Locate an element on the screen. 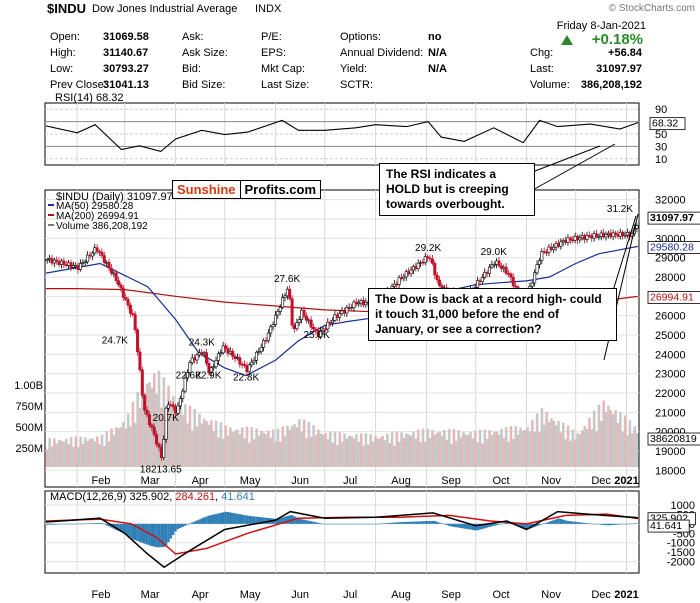 The width and height of the screenshot is (700, 603). price-annotation: 29.2K is located at coordinates (428, 248).